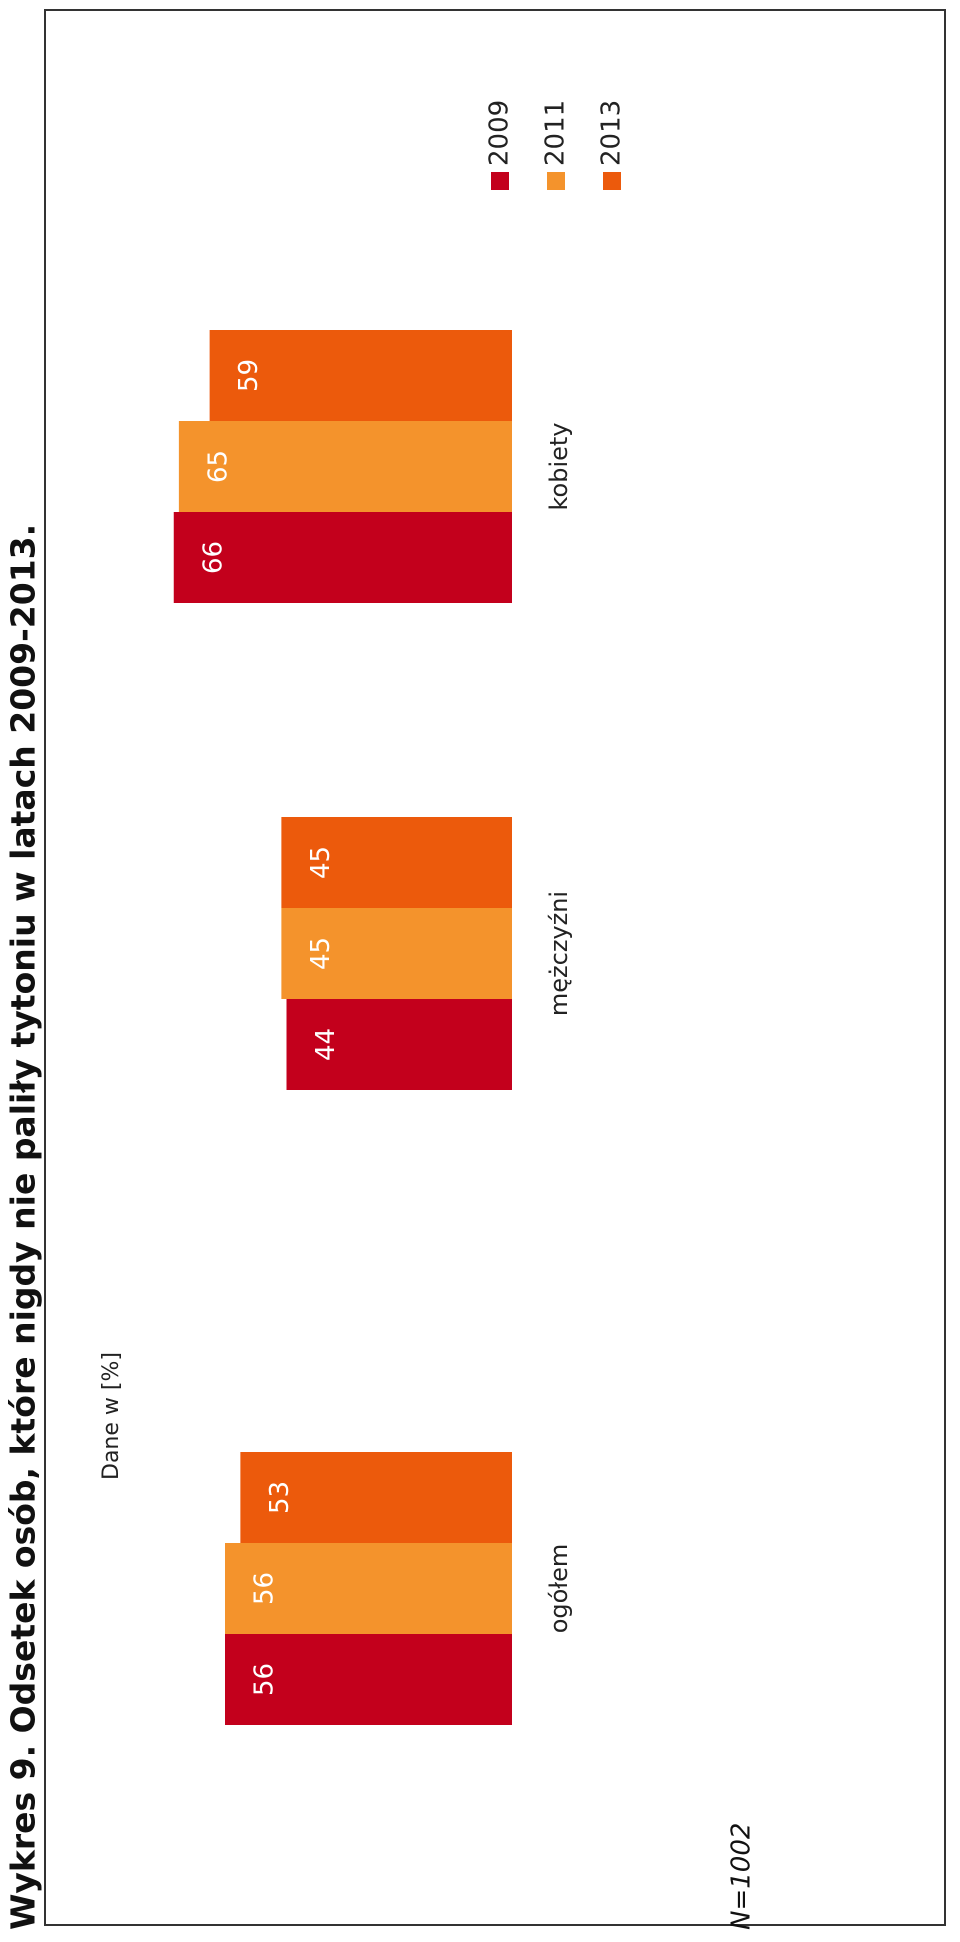 Image resolution: width=960 pixels, height=1942 pixels. Describe the element at coordinates (326, 1044) in the screenshot. I see `value-label: 44` at that location.